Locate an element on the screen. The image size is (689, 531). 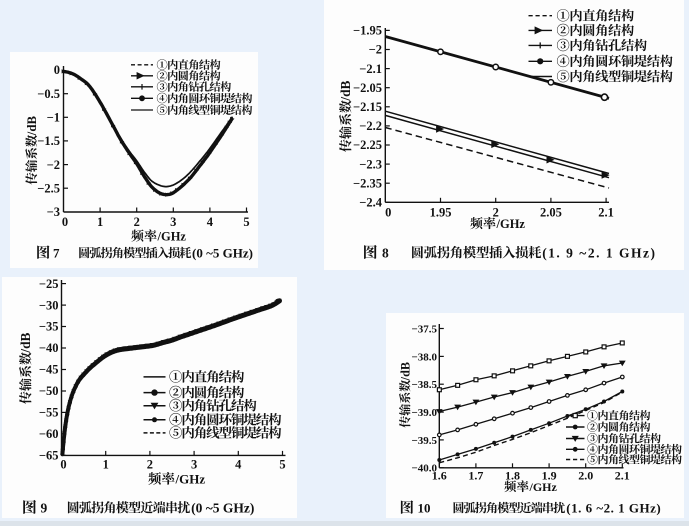
svg-text: −38.0 is located at coordinates (424, 357).